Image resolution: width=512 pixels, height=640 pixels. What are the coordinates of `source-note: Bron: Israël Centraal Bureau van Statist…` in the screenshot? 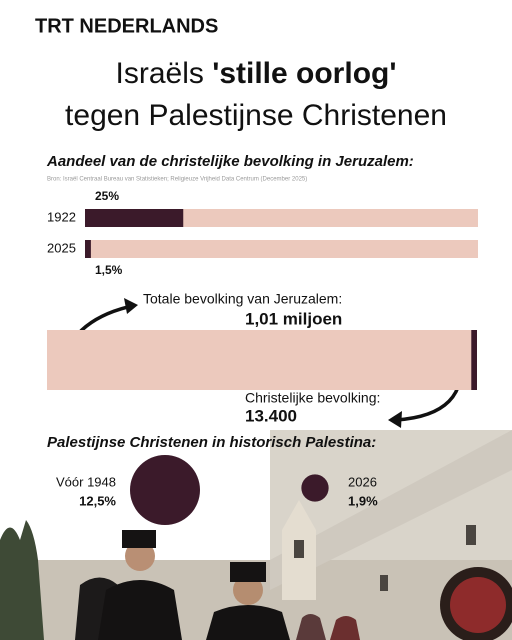 It's located at (177, 180).